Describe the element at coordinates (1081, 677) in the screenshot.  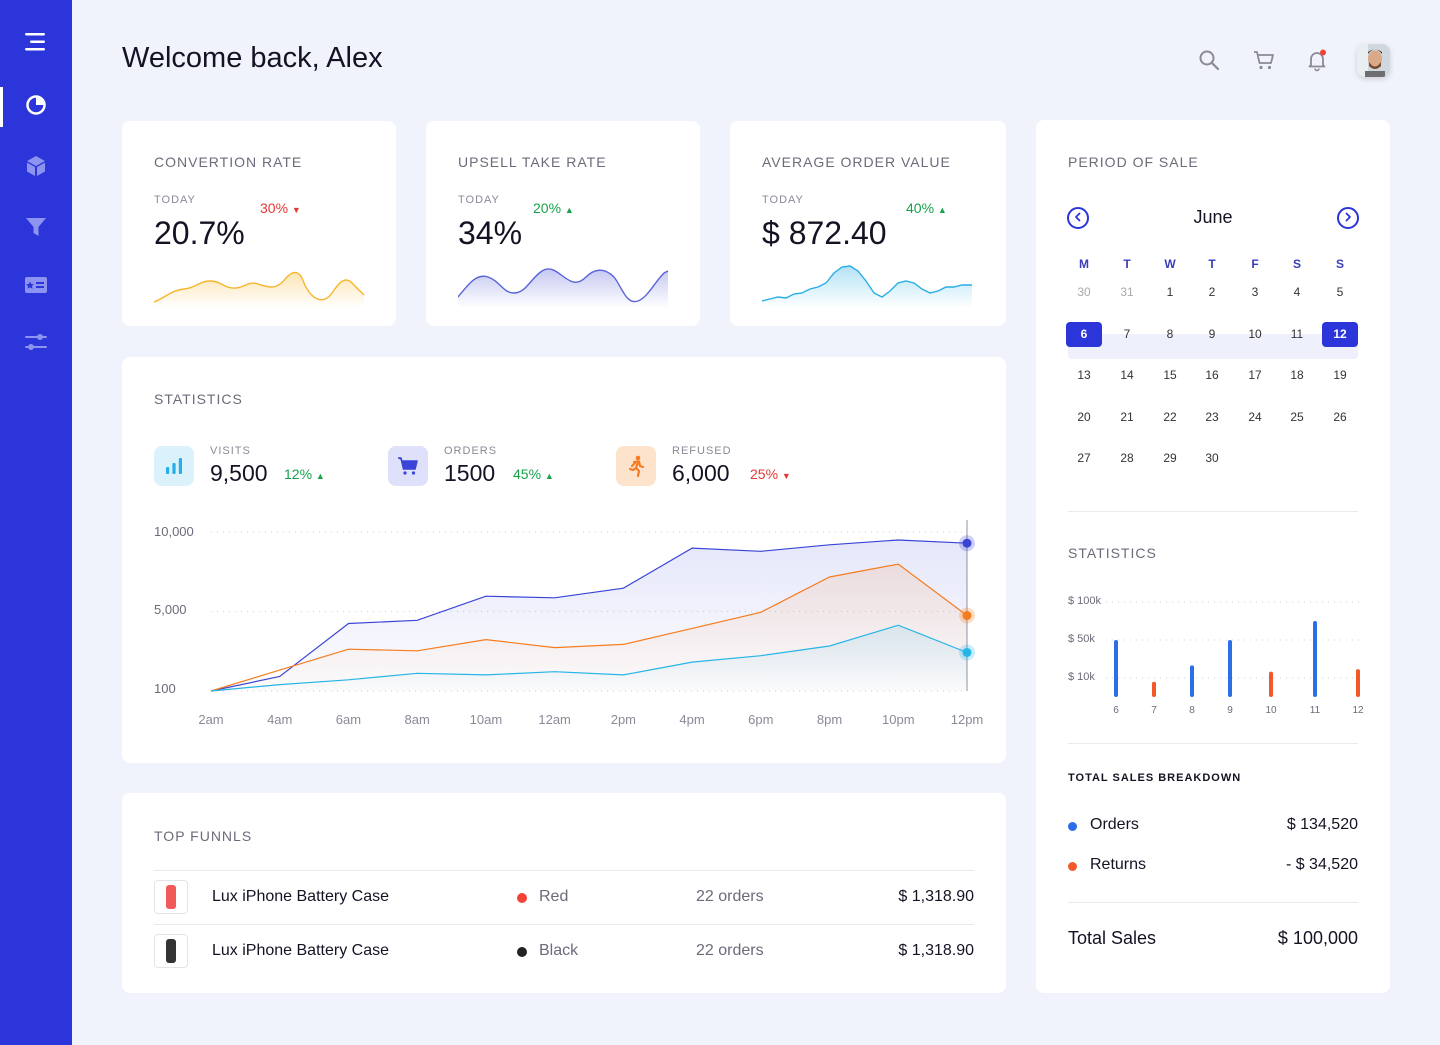
I see `mini-y-label: $ 10k` at that location.